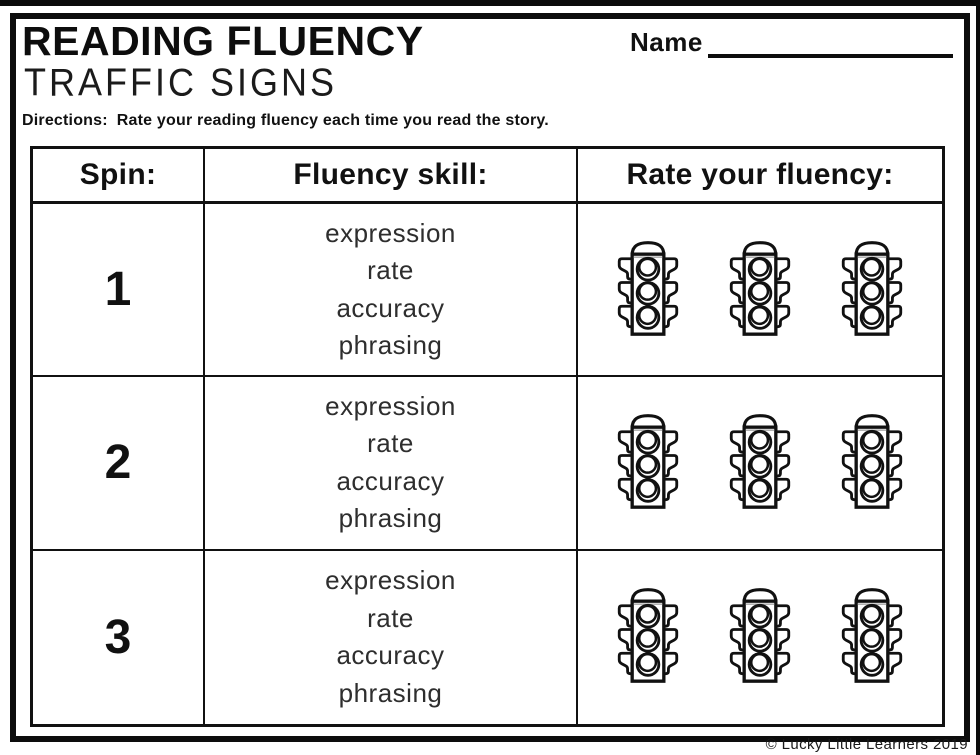  I want to click on copyright-text: © Lucky Little Learners 2019, so click(866, 744).